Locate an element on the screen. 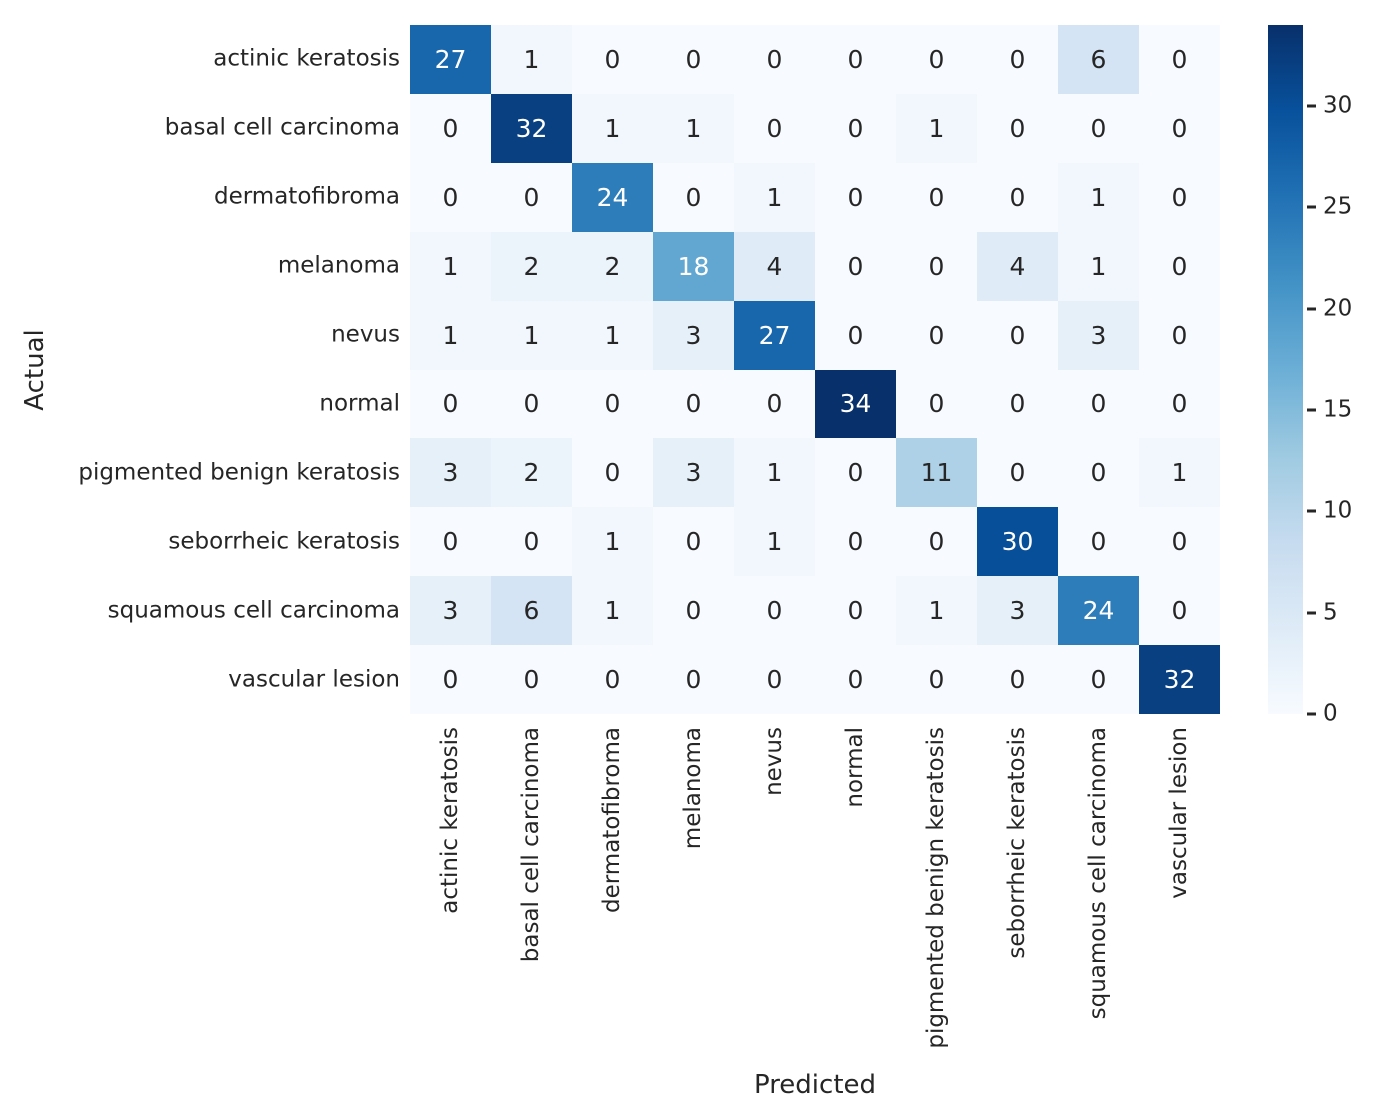 This screenshot has width=1400, height=1119. x-tick-label: melanoma is located at coordinates (693, 788).